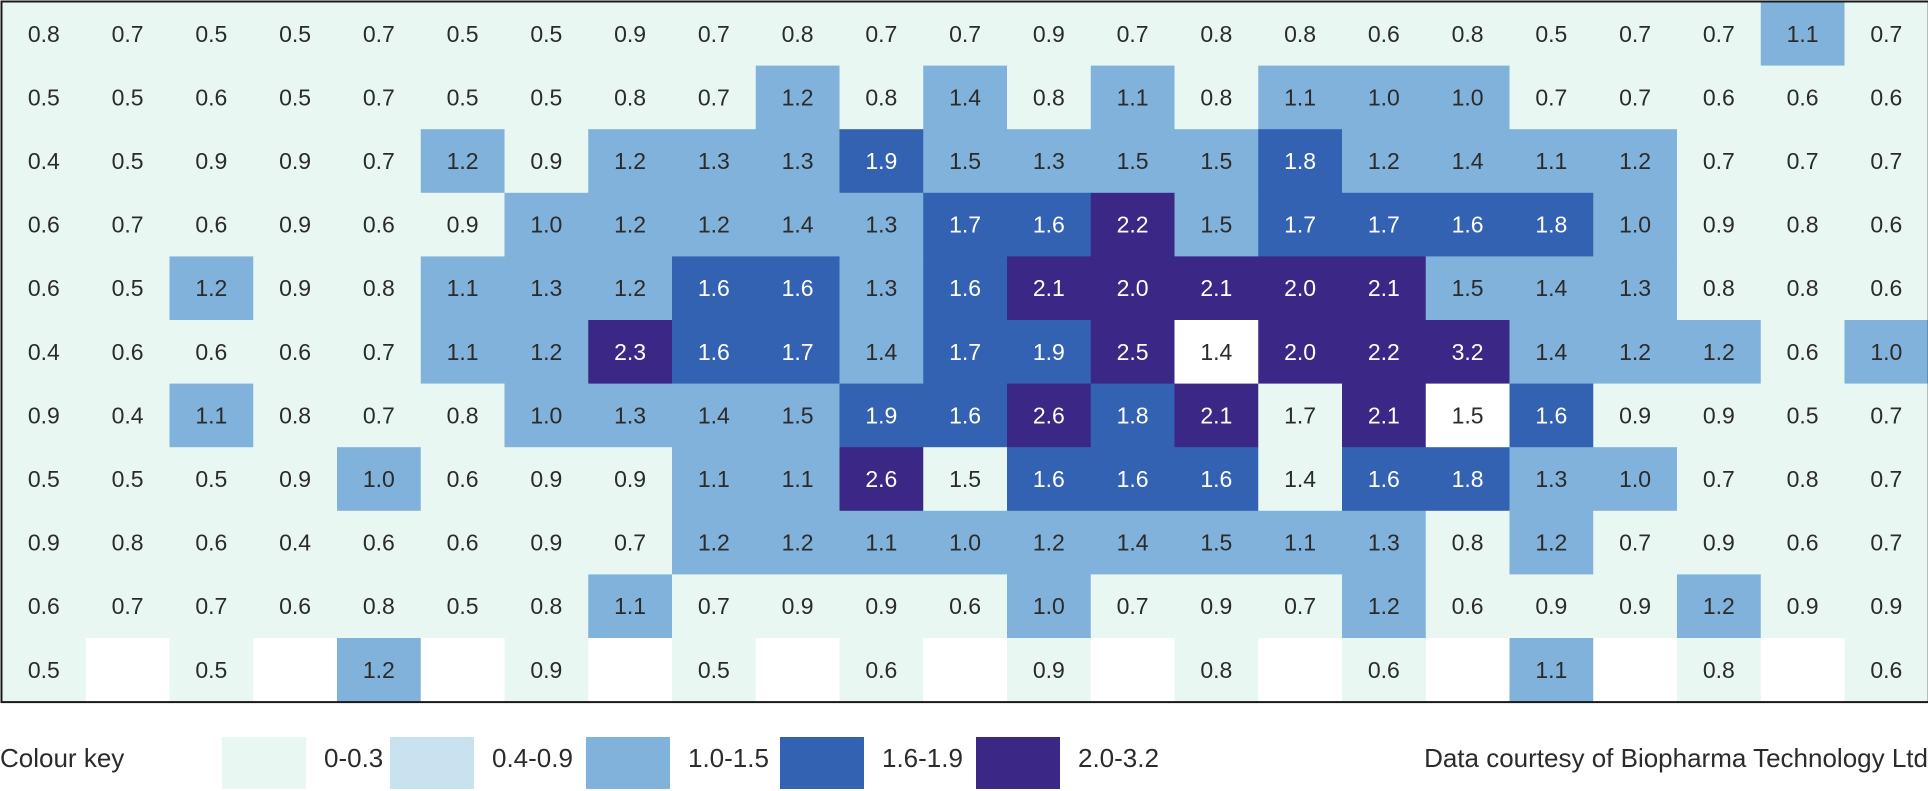  What do you see at coordinates (1049, 352) in the screenshot?
I see `cell-value-label: 1.9` at bounding box center [1049, 352].